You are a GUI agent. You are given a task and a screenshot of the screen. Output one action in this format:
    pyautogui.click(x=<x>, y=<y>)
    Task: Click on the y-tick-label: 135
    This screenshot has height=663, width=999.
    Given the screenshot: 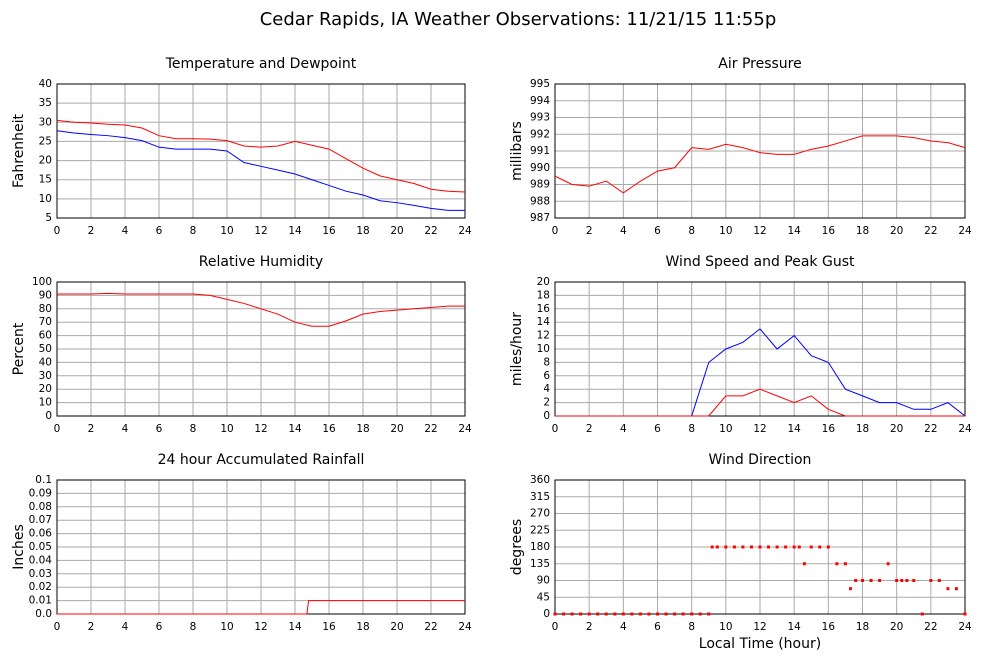 What is the action you would take?
    pyautogui.click(x=540, y=564)
    